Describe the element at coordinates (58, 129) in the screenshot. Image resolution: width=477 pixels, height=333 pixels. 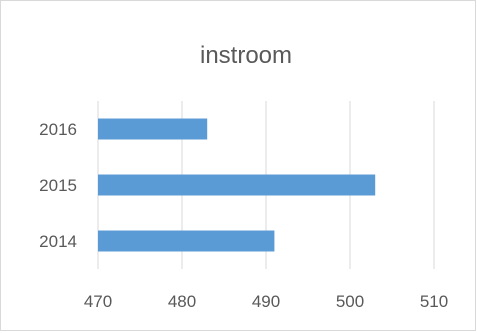
I see `category-label: 2016` at that location.